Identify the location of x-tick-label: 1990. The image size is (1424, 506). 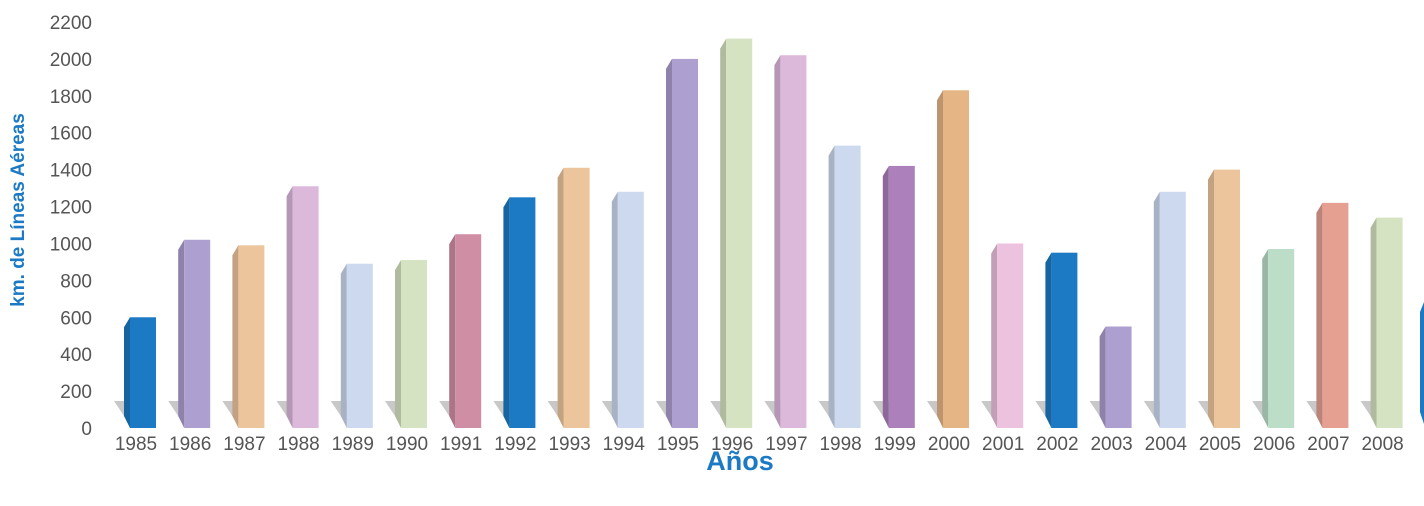
(407, 444).